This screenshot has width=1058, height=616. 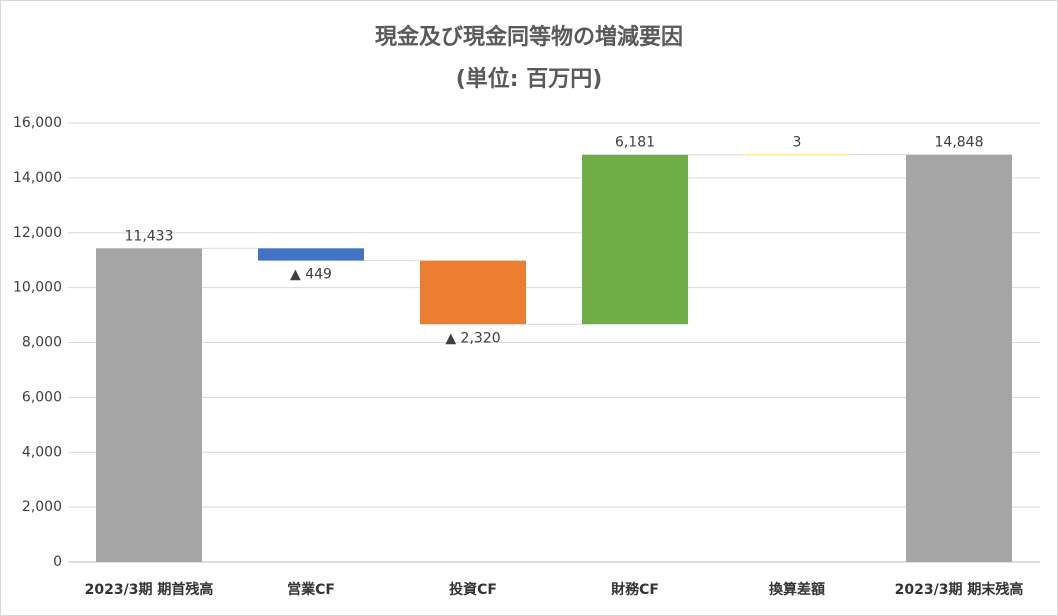 I want to click on value-label: 11,433, so click(x=149, y=236).